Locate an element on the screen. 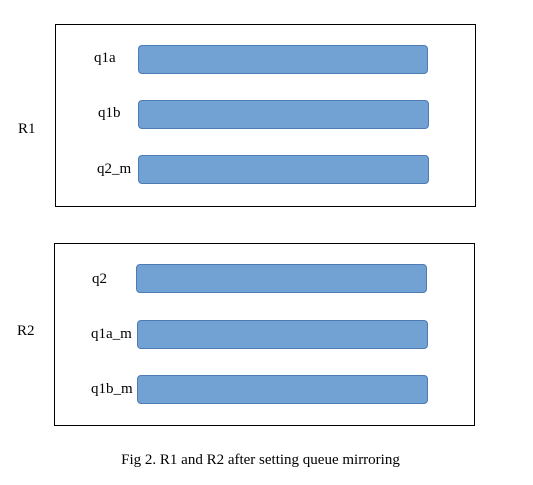  queue-label-q1b: q1b is located at coordinates (109, 113).